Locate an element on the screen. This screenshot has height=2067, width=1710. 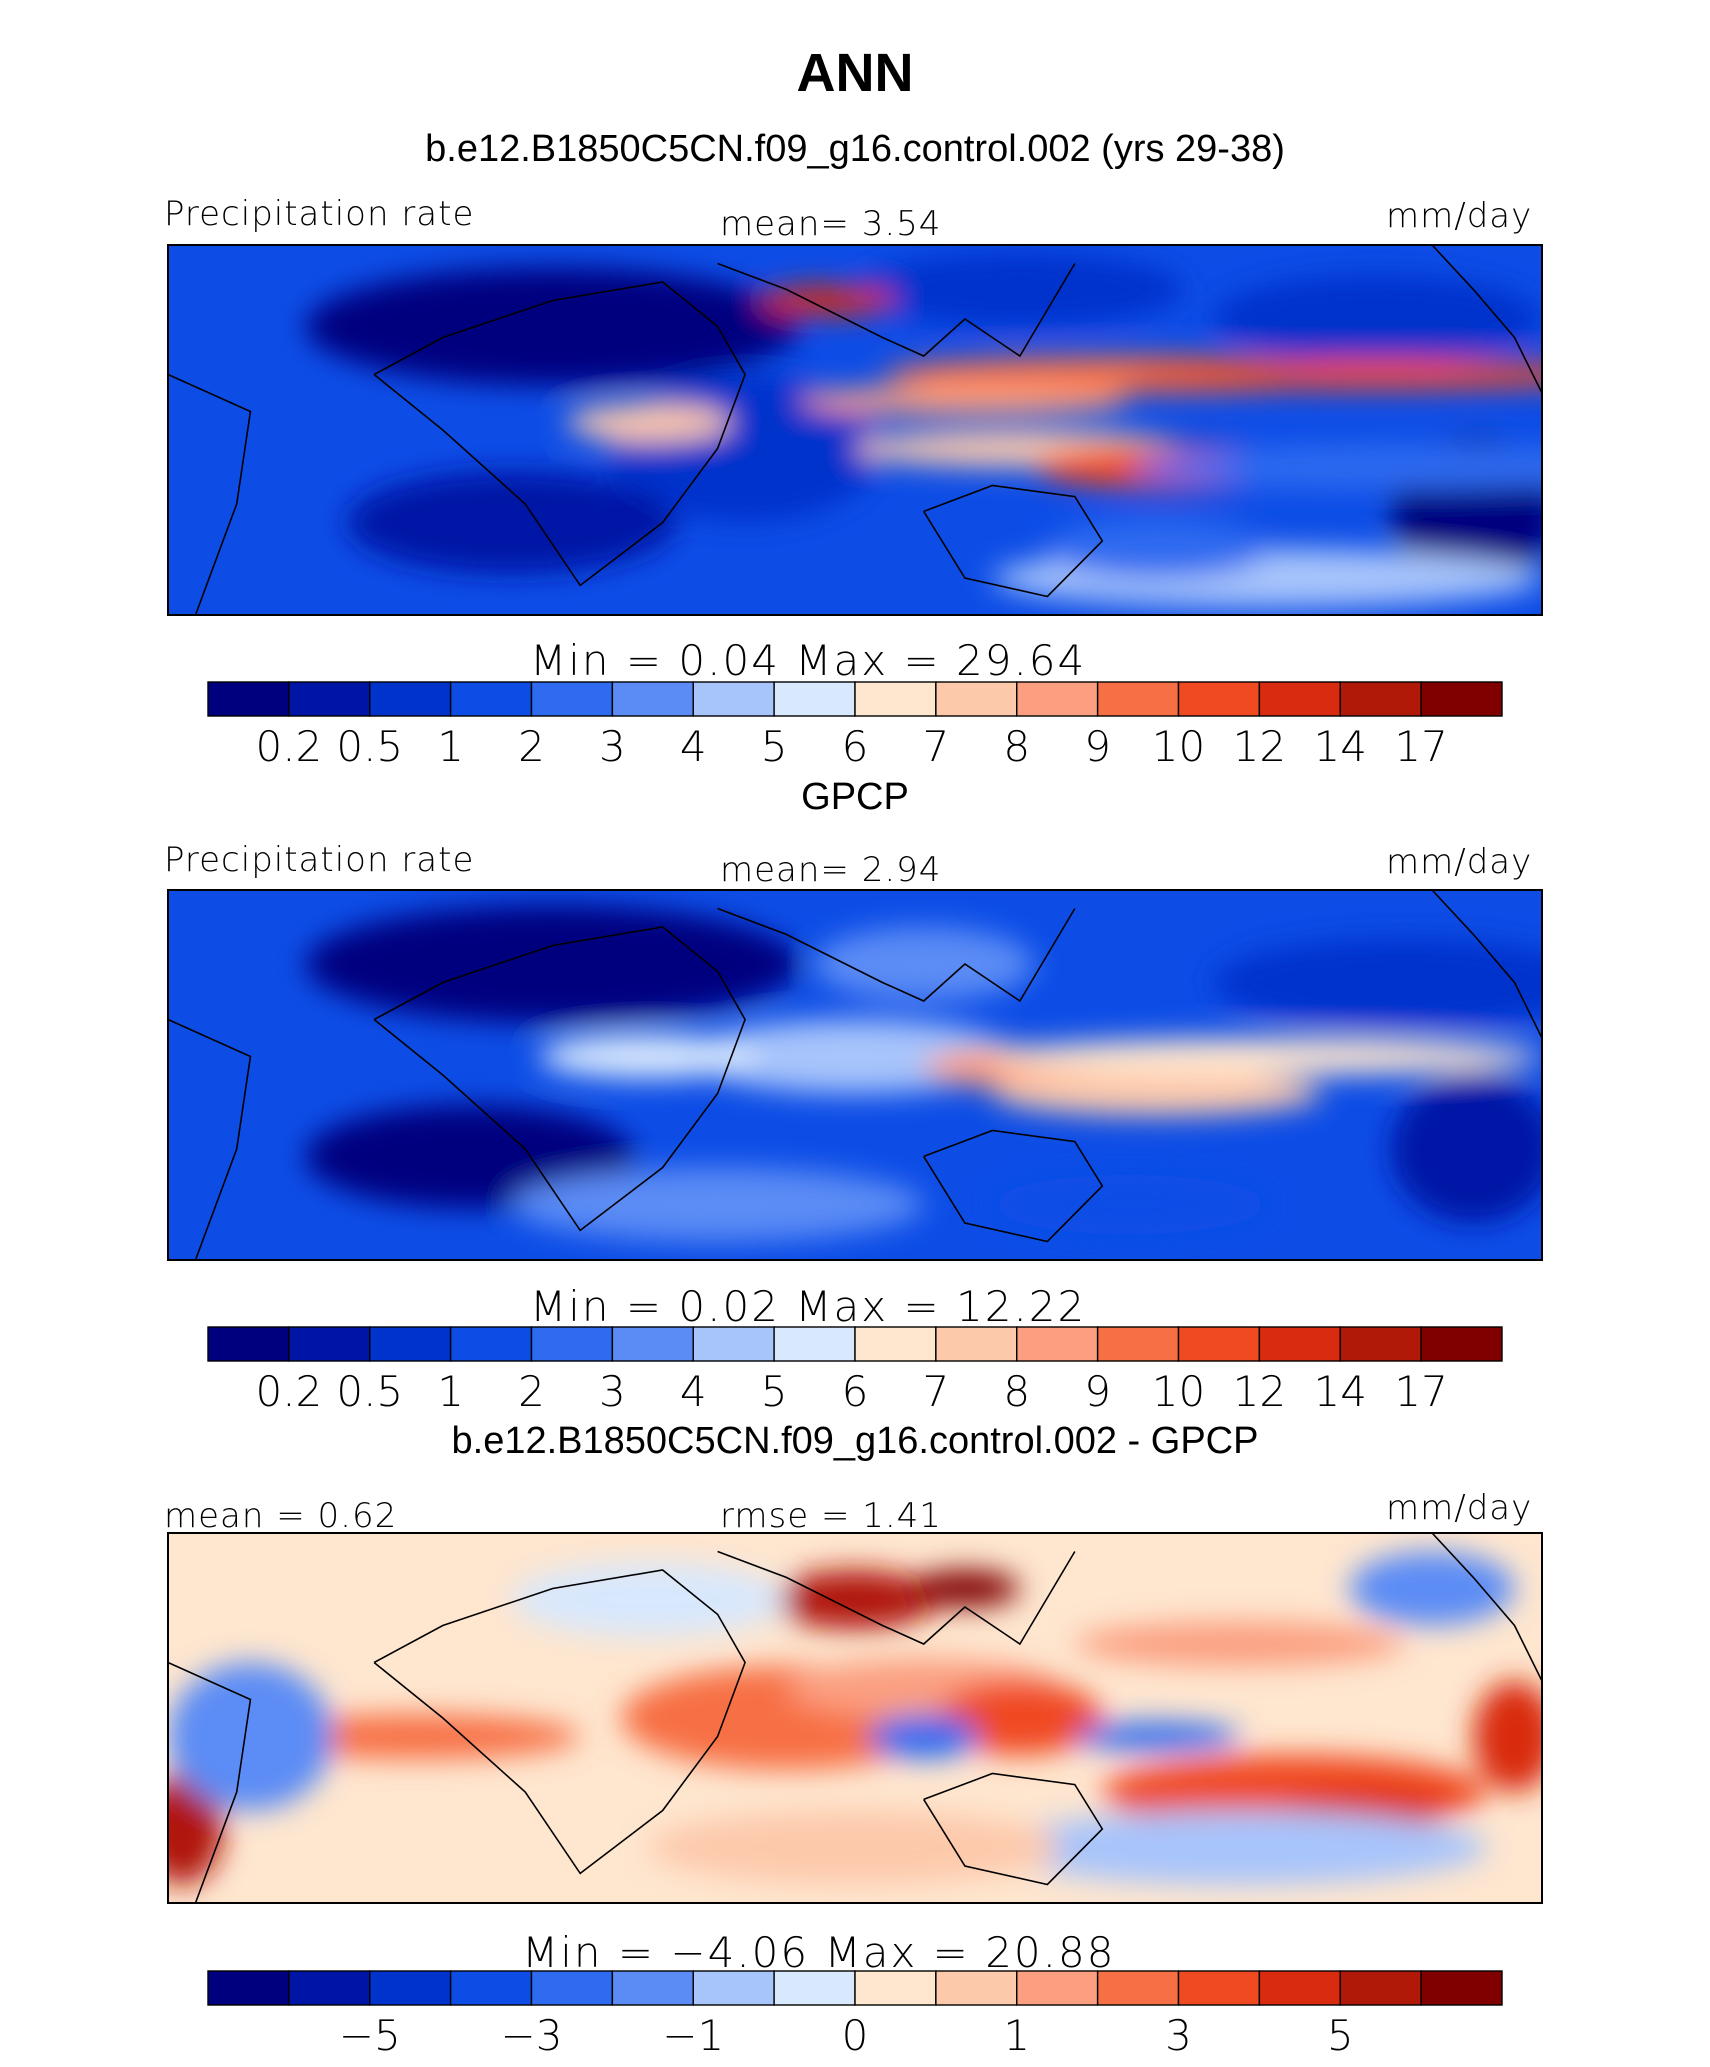
colorbar-tick-label: −3 is located at coordinates (531, 2035).